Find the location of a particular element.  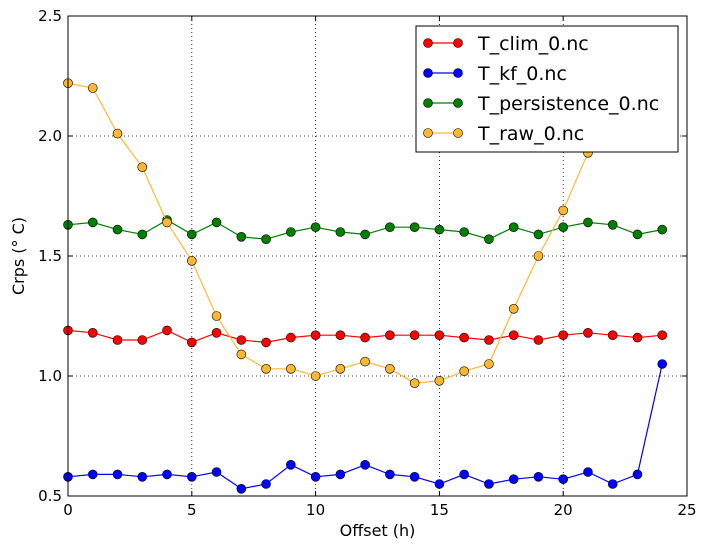

y-tick-label: 0.5 is located at coordinates (50, 496).